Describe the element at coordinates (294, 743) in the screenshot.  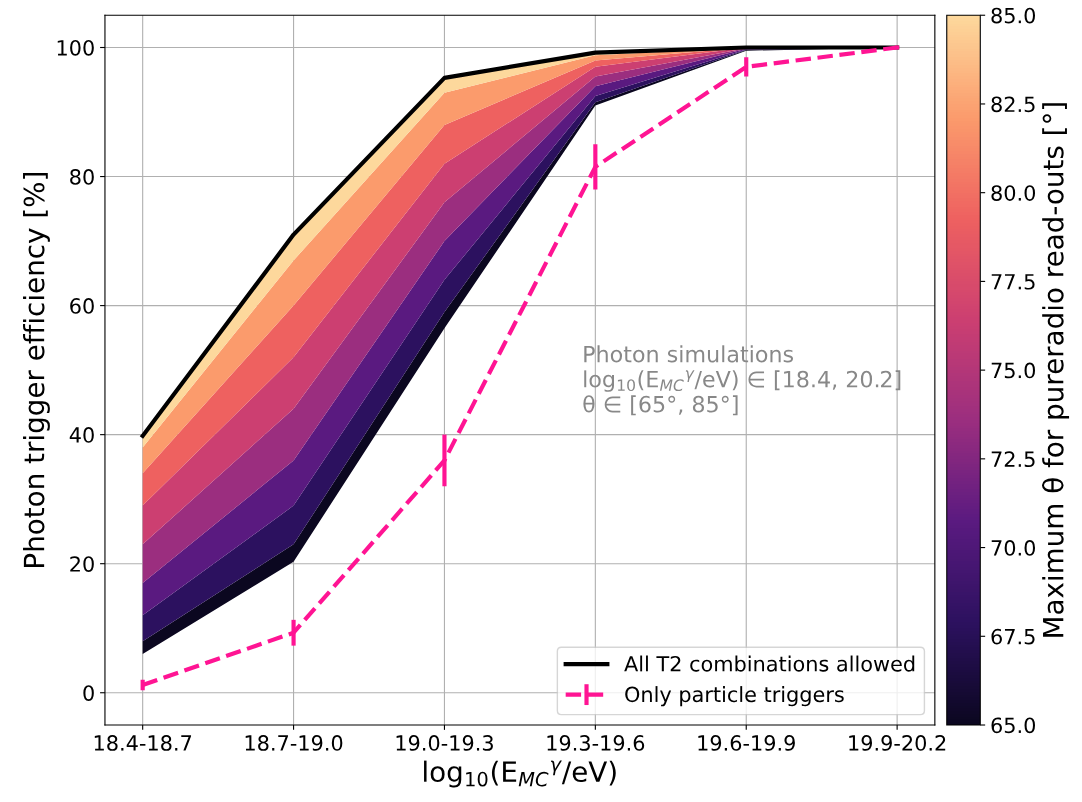
I see `x-tick-label: 18.7-19.0` at that location.